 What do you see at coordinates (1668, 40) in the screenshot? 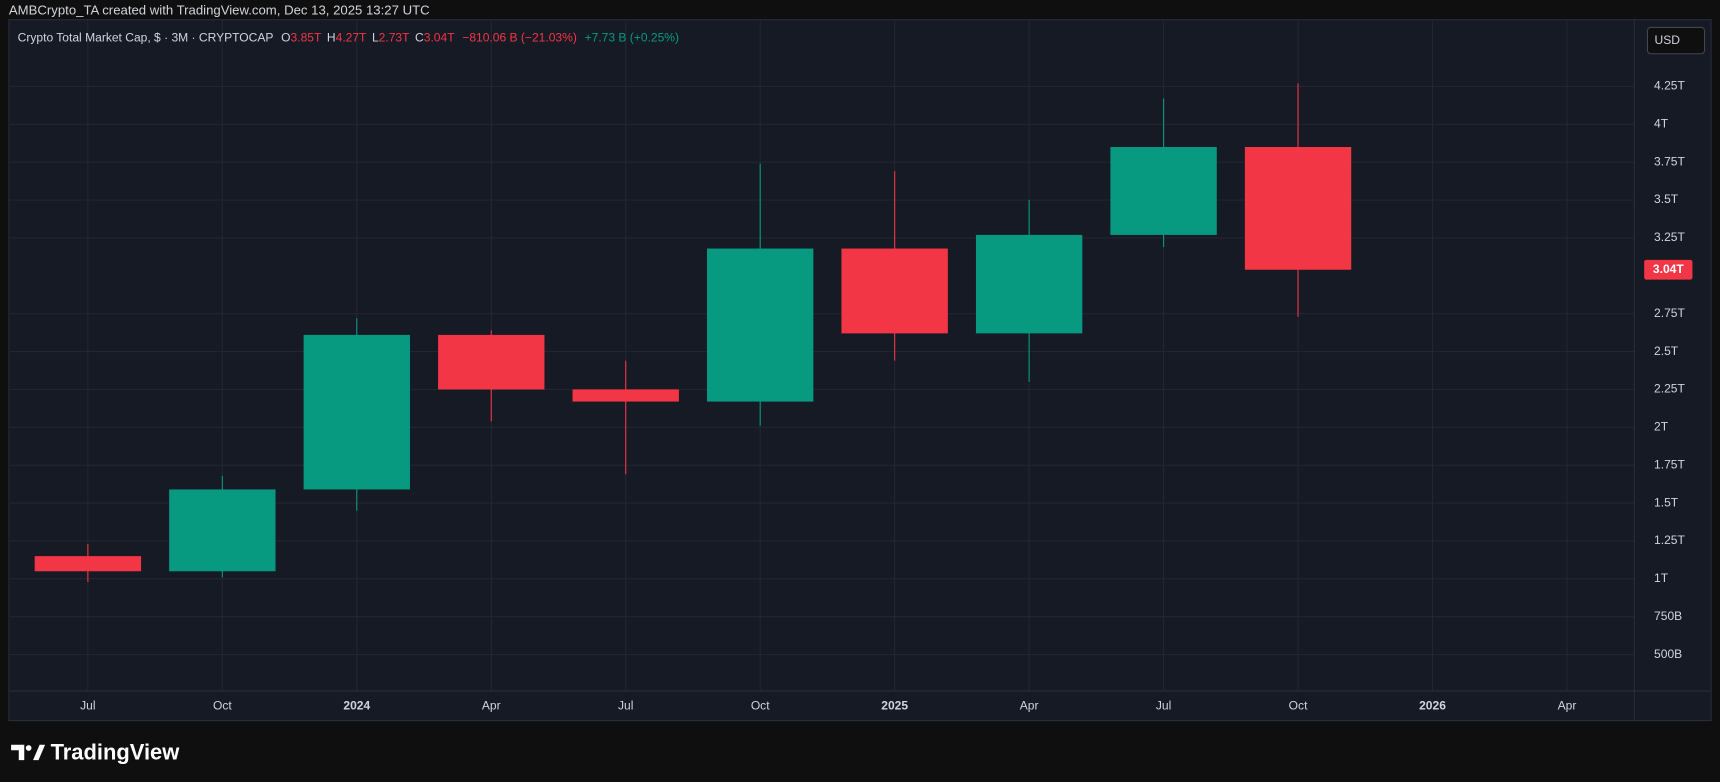
I see `currency-label: USD` at bounding box center [1668, 40].